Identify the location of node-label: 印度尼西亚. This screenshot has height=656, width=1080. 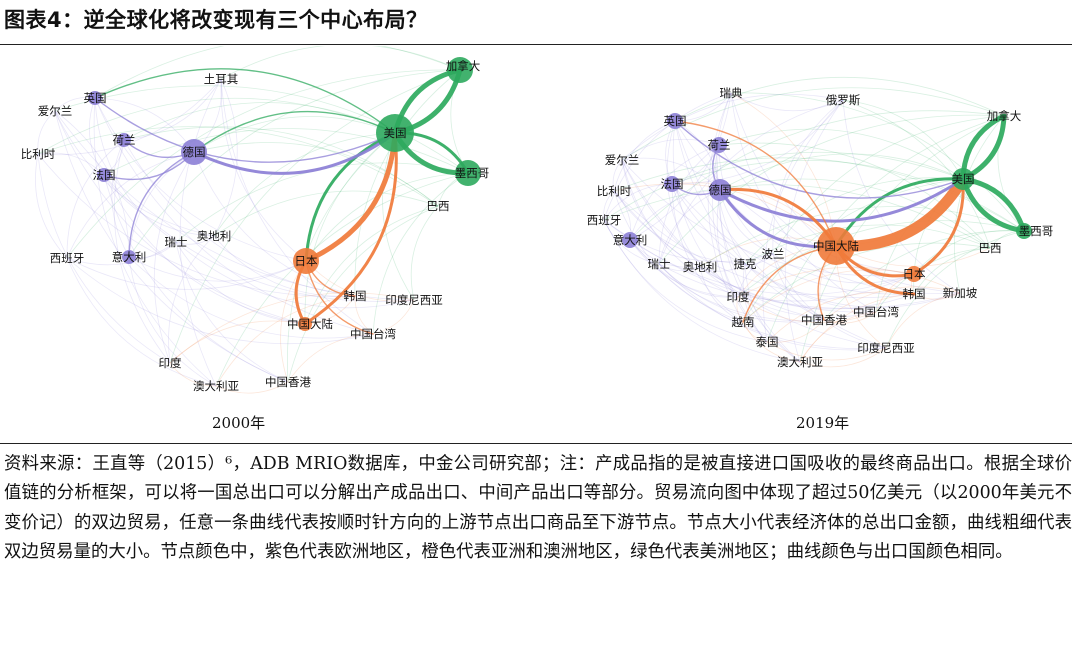
(886, 348).